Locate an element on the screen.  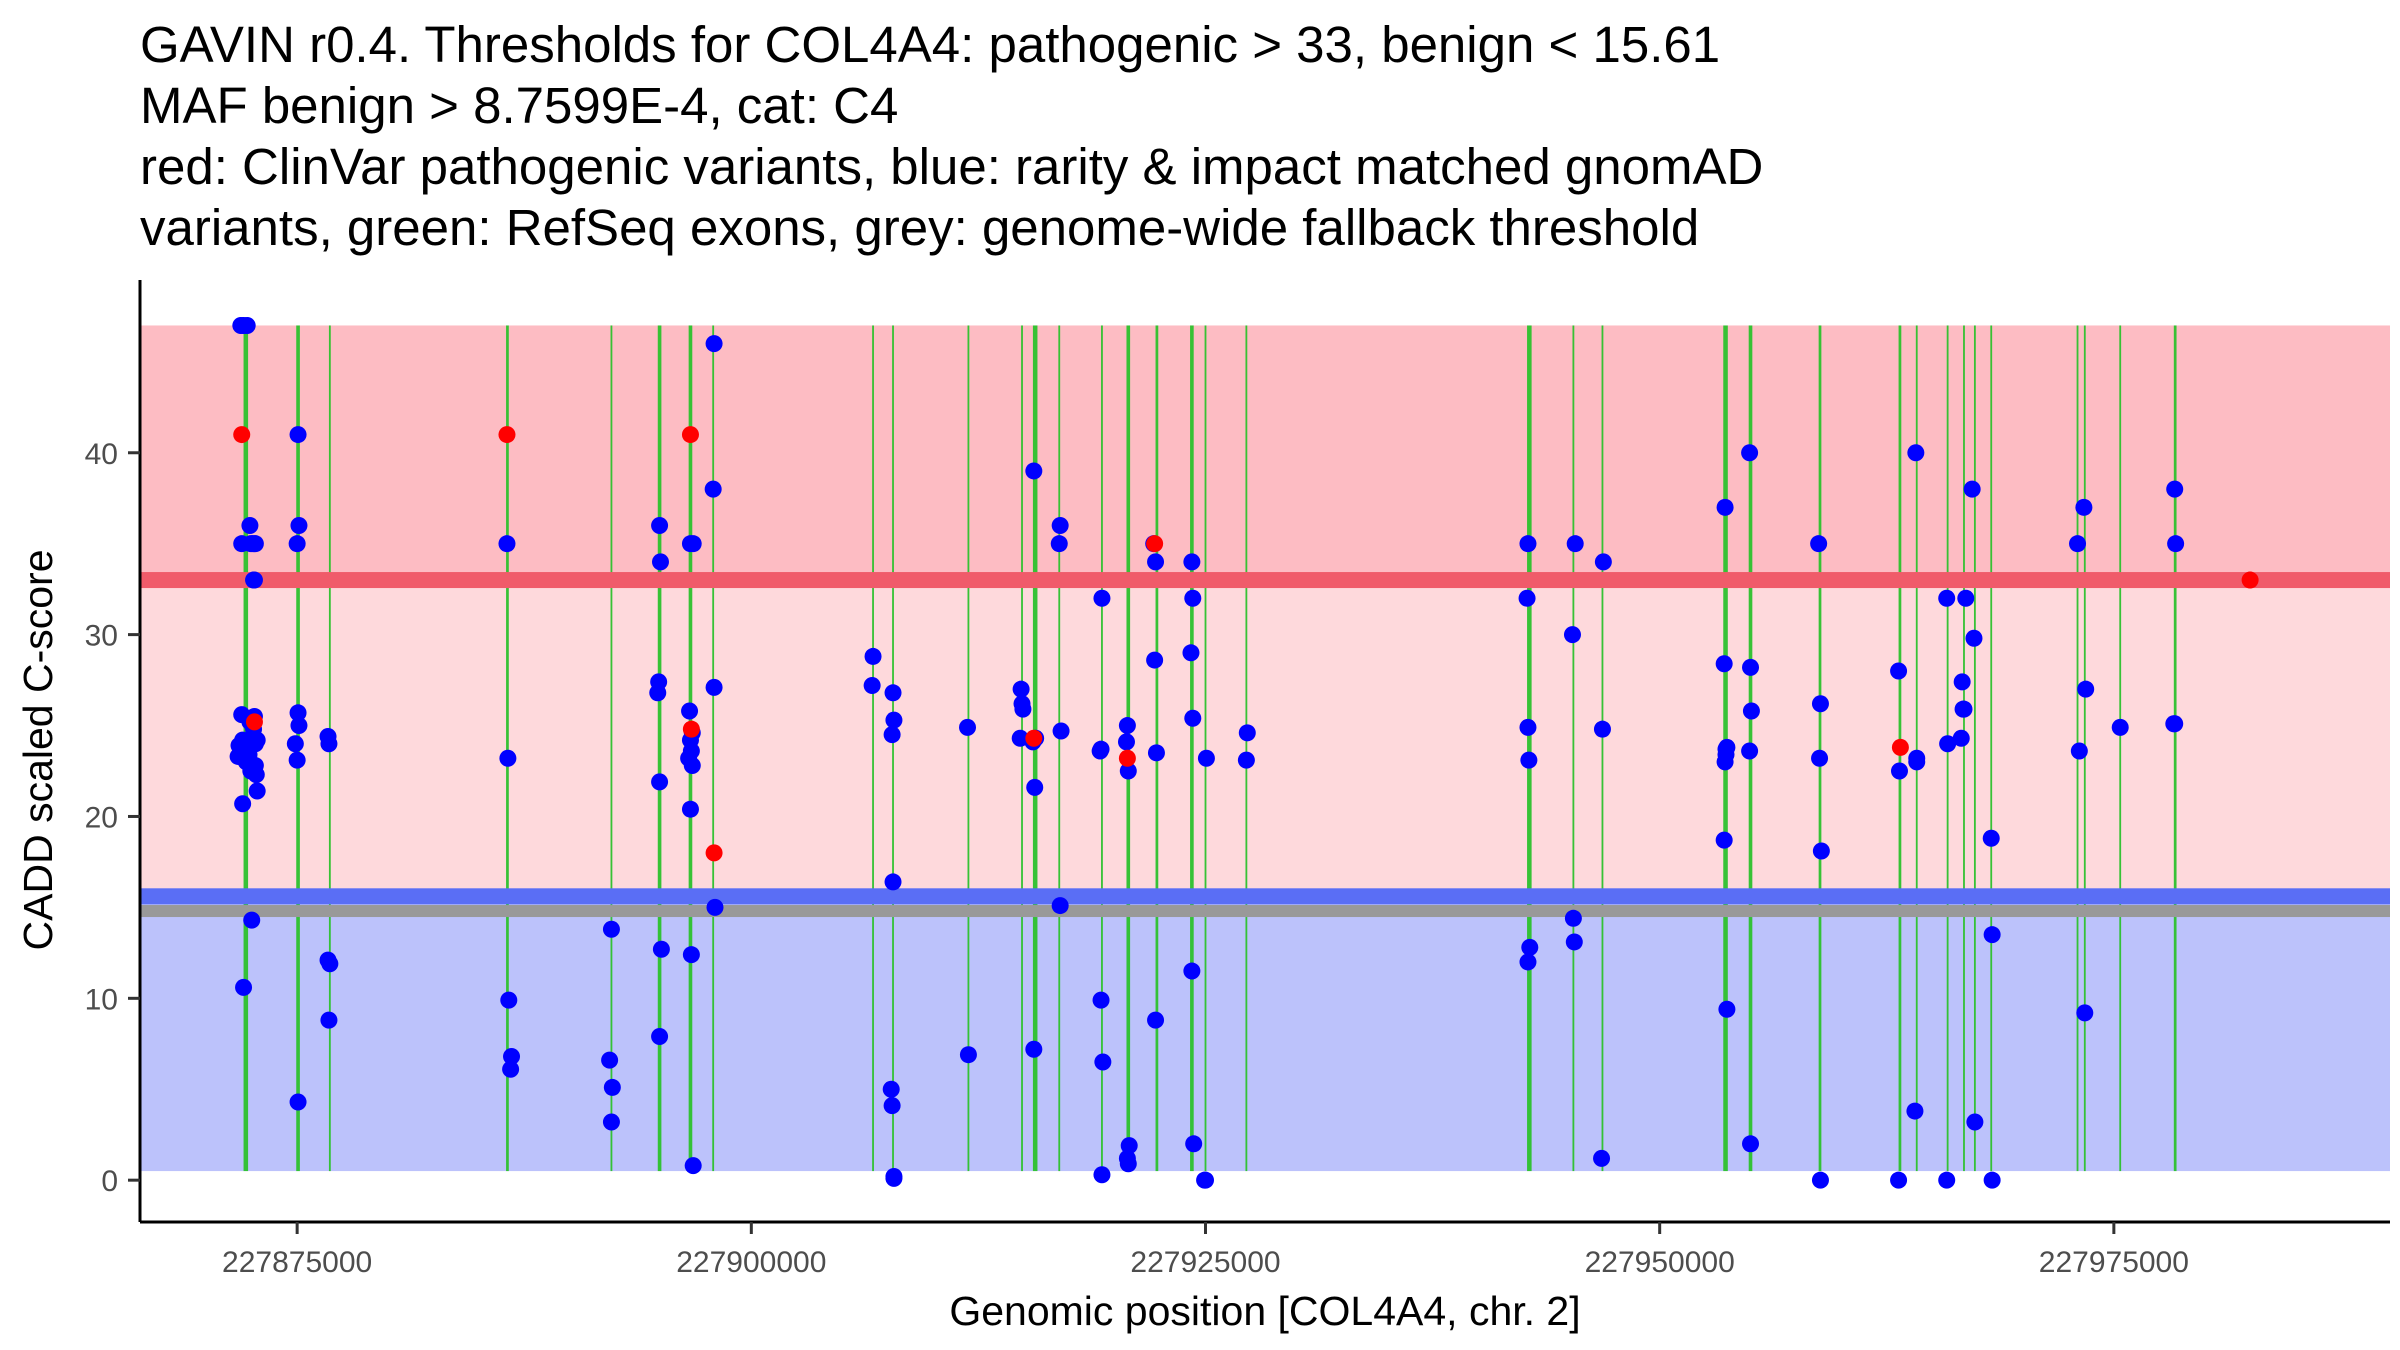
y-tick-label: 10 is located at coordinates (101, 999).